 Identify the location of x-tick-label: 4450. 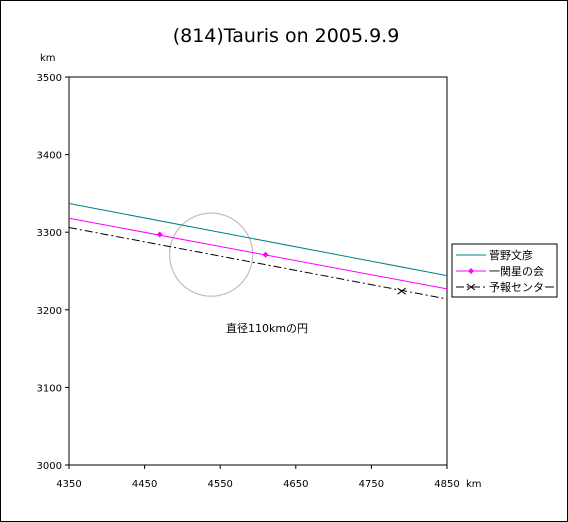
(144, 484).